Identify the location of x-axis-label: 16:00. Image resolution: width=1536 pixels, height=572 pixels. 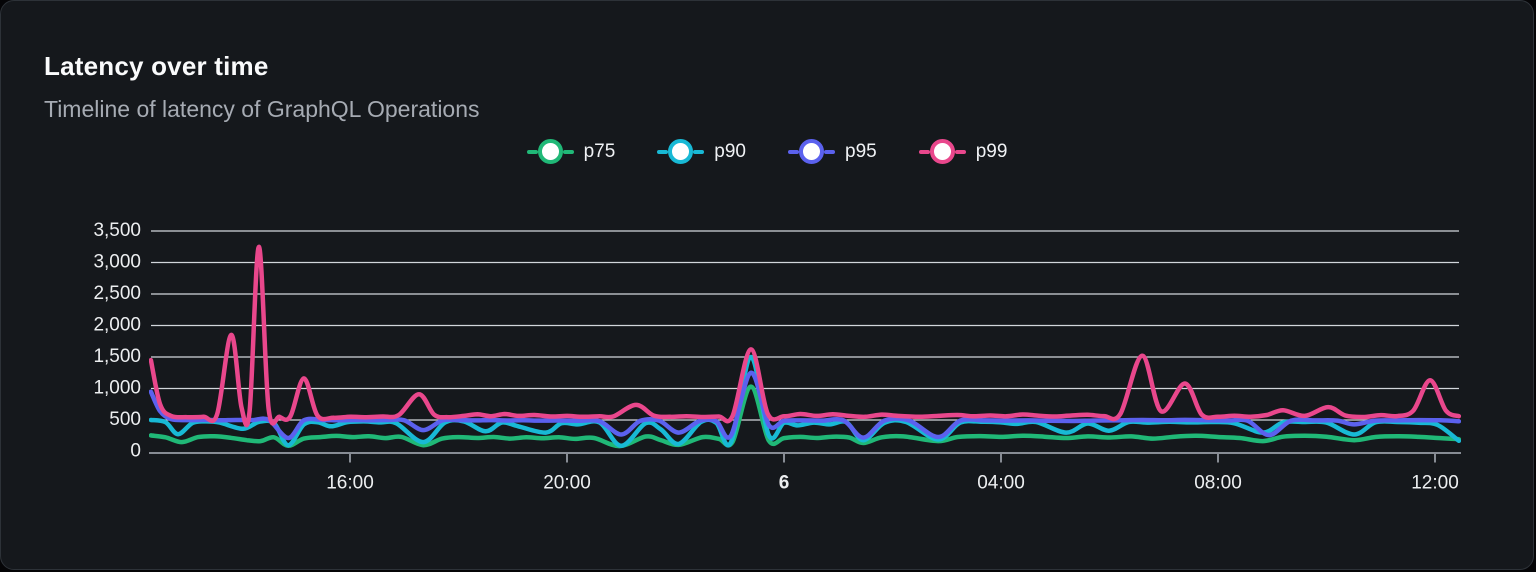
(350, 483).